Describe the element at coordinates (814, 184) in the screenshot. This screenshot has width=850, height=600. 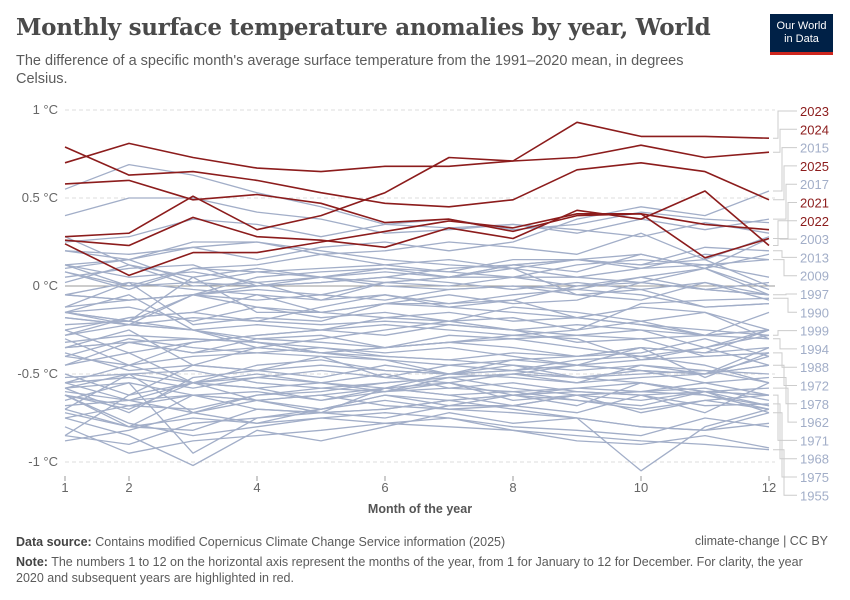
I see `series-label-2017: 2017` at that location.